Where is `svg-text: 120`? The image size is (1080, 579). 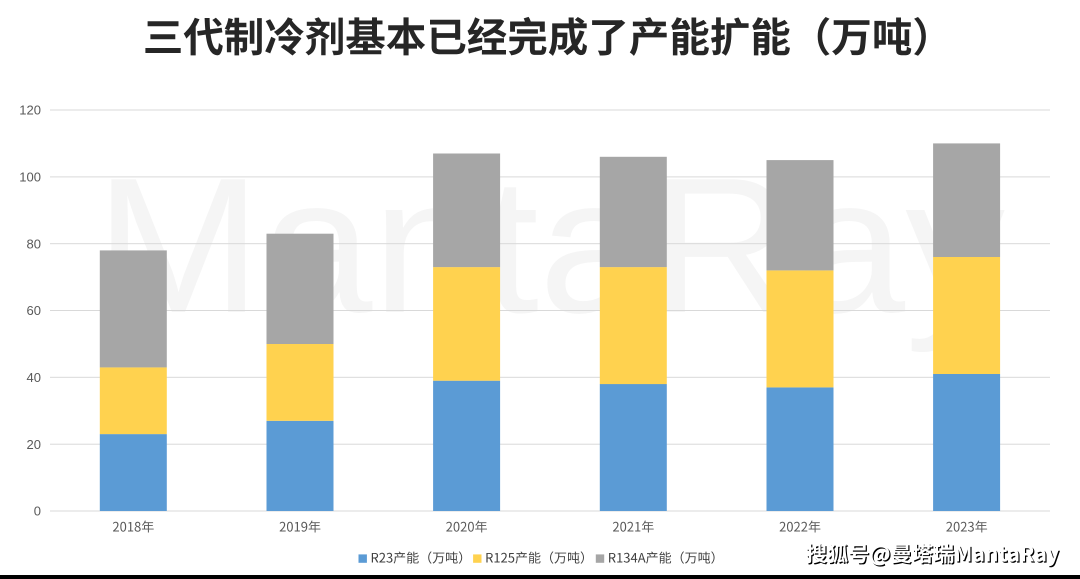 svg-text: 120 is located at coordinates (30, 110).